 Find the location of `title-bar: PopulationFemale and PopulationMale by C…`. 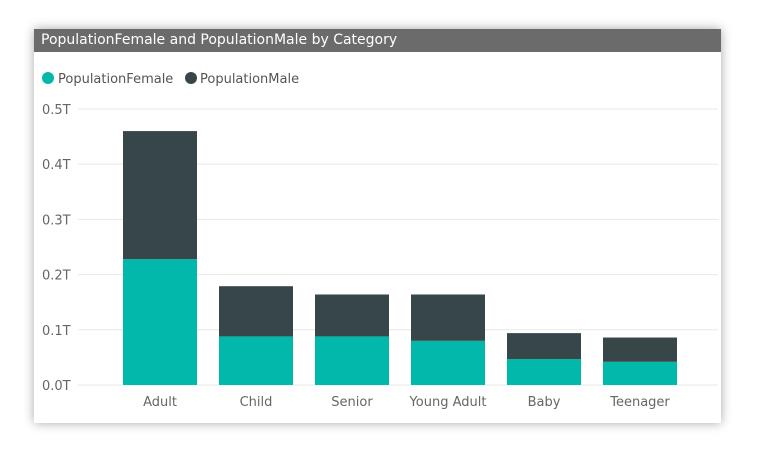

title-bar: PopulationFemale and PopulationMale by C… is located at coordinates (377, 40).